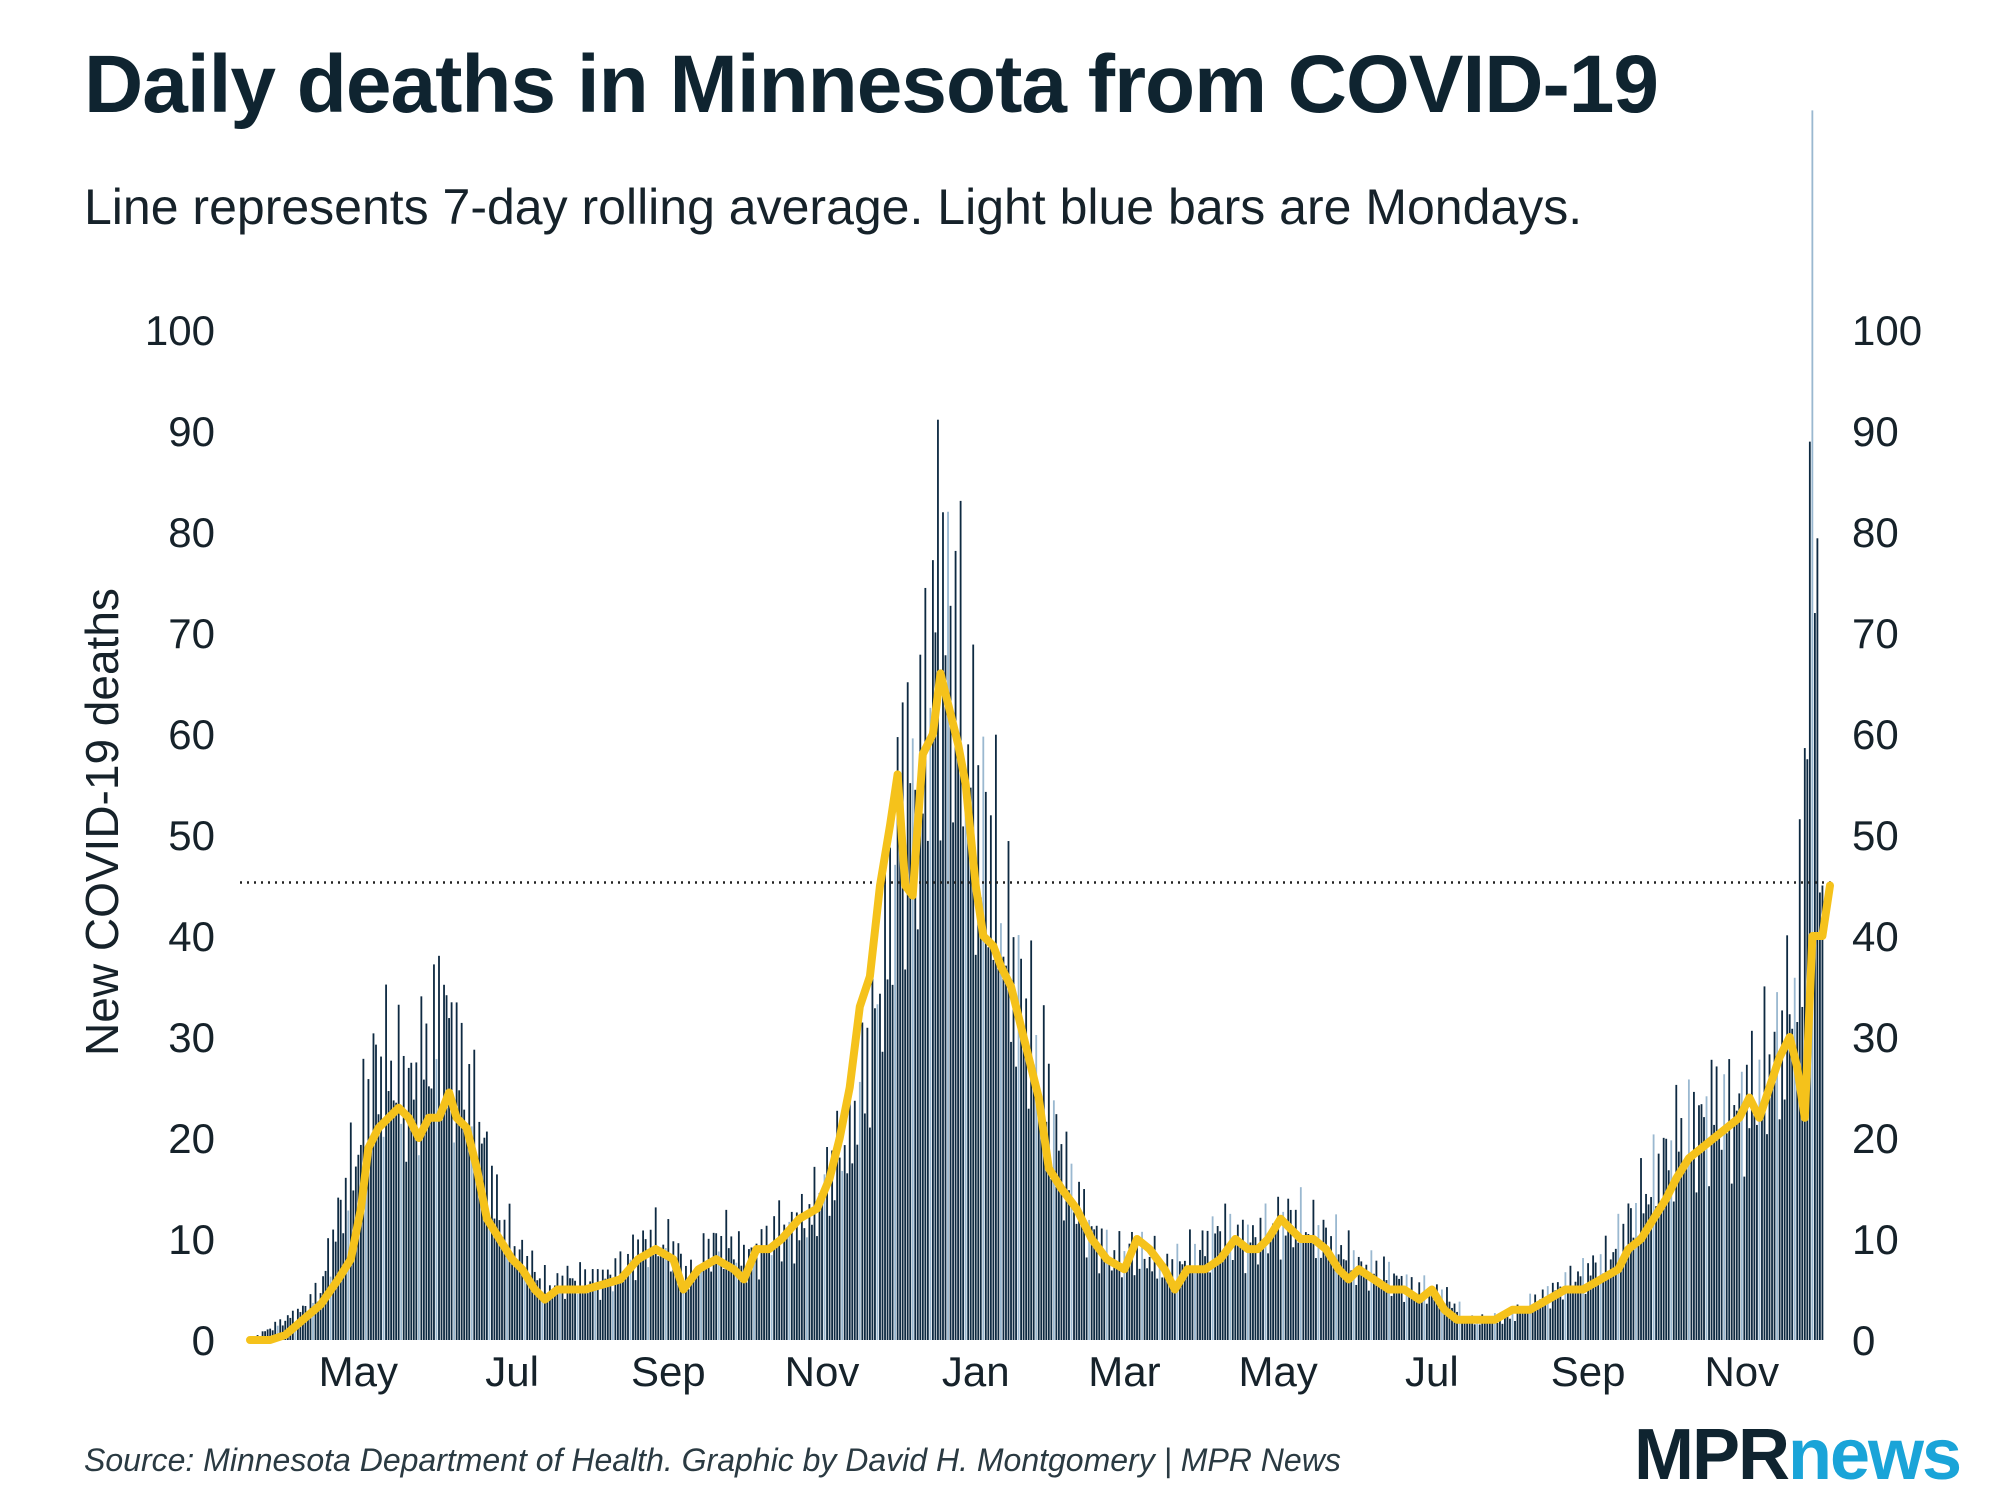 The width and height of the screenshot is (2000, 1500). Describe the element at coordinates (203, 1340) in the screenshot. I see `y-tick-label-left: 0` at that location.